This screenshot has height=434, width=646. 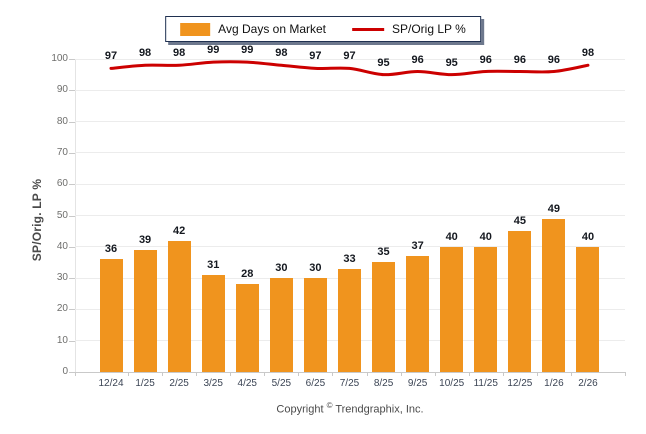 What do you see at coordinates (452, 383) in the screenshot?
I see `x-tick-label-10-25: 10/25` at bounding box center [452, 383].